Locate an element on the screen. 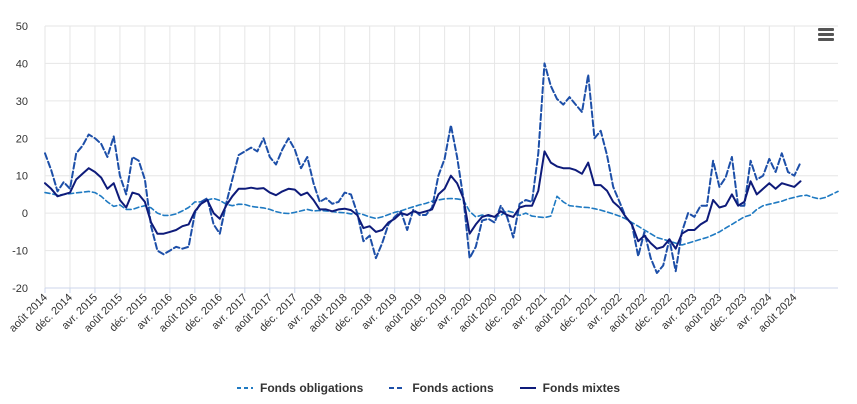 The height and width of the screenshot is (404, 857). legend-label: Fonds obligations is located at coordinates (311, 388).